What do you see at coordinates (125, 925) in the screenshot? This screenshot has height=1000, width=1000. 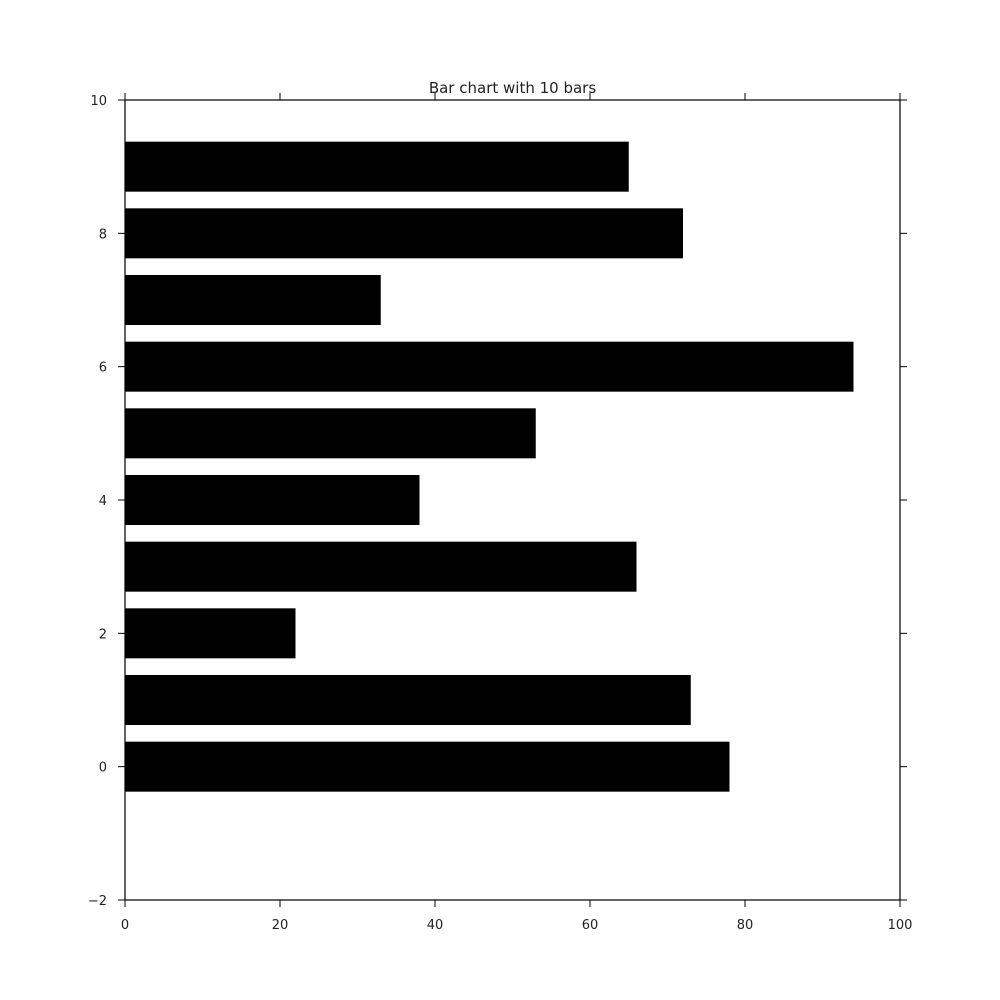 I see `x-tick-label: 0` at bounding box center [125, 925].